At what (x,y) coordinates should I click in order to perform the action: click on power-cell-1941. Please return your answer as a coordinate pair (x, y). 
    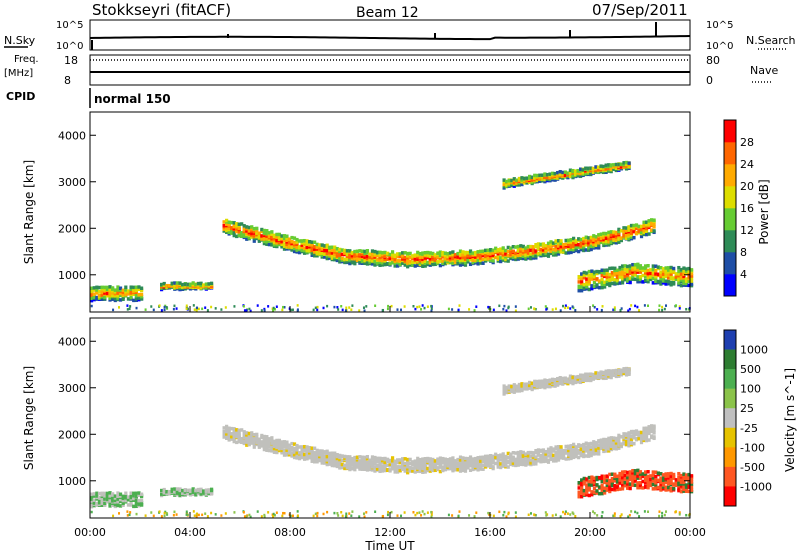
    Looking at the image, I should click on (648, 281).